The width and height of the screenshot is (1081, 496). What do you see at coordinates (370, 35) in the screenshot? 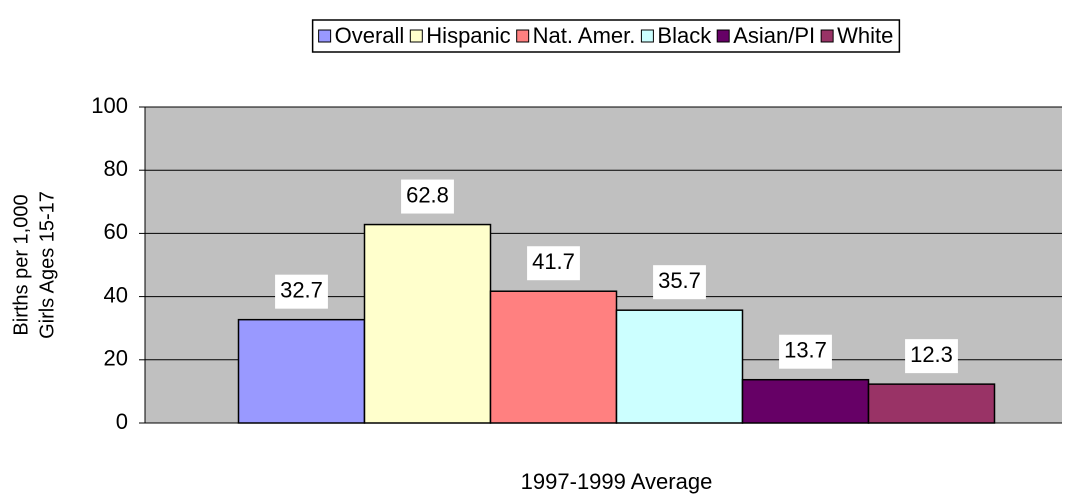
I see `legend-label: Overall` at bounding box center [370, 35].